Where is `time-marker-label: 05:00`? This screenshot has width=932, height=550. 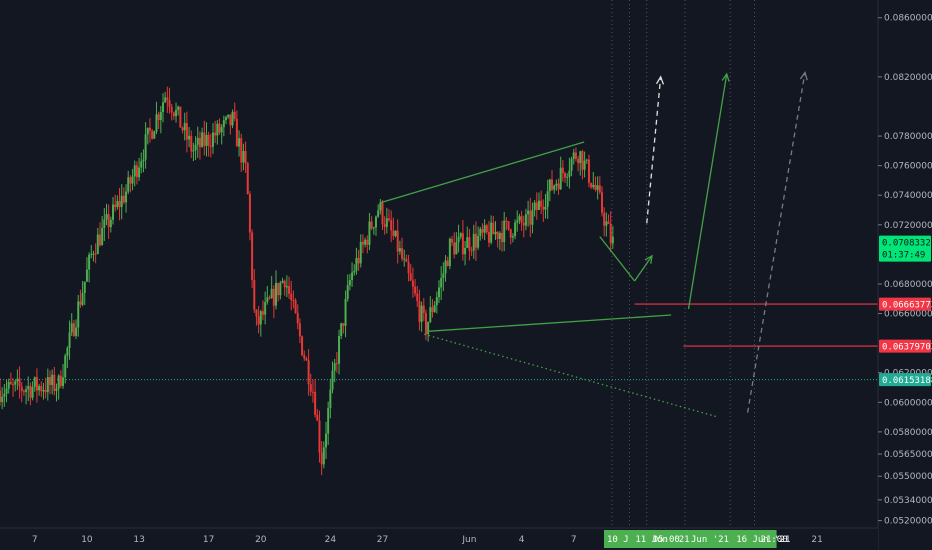 time-marker-label: 05:00 is located at coordinates (666, 540).